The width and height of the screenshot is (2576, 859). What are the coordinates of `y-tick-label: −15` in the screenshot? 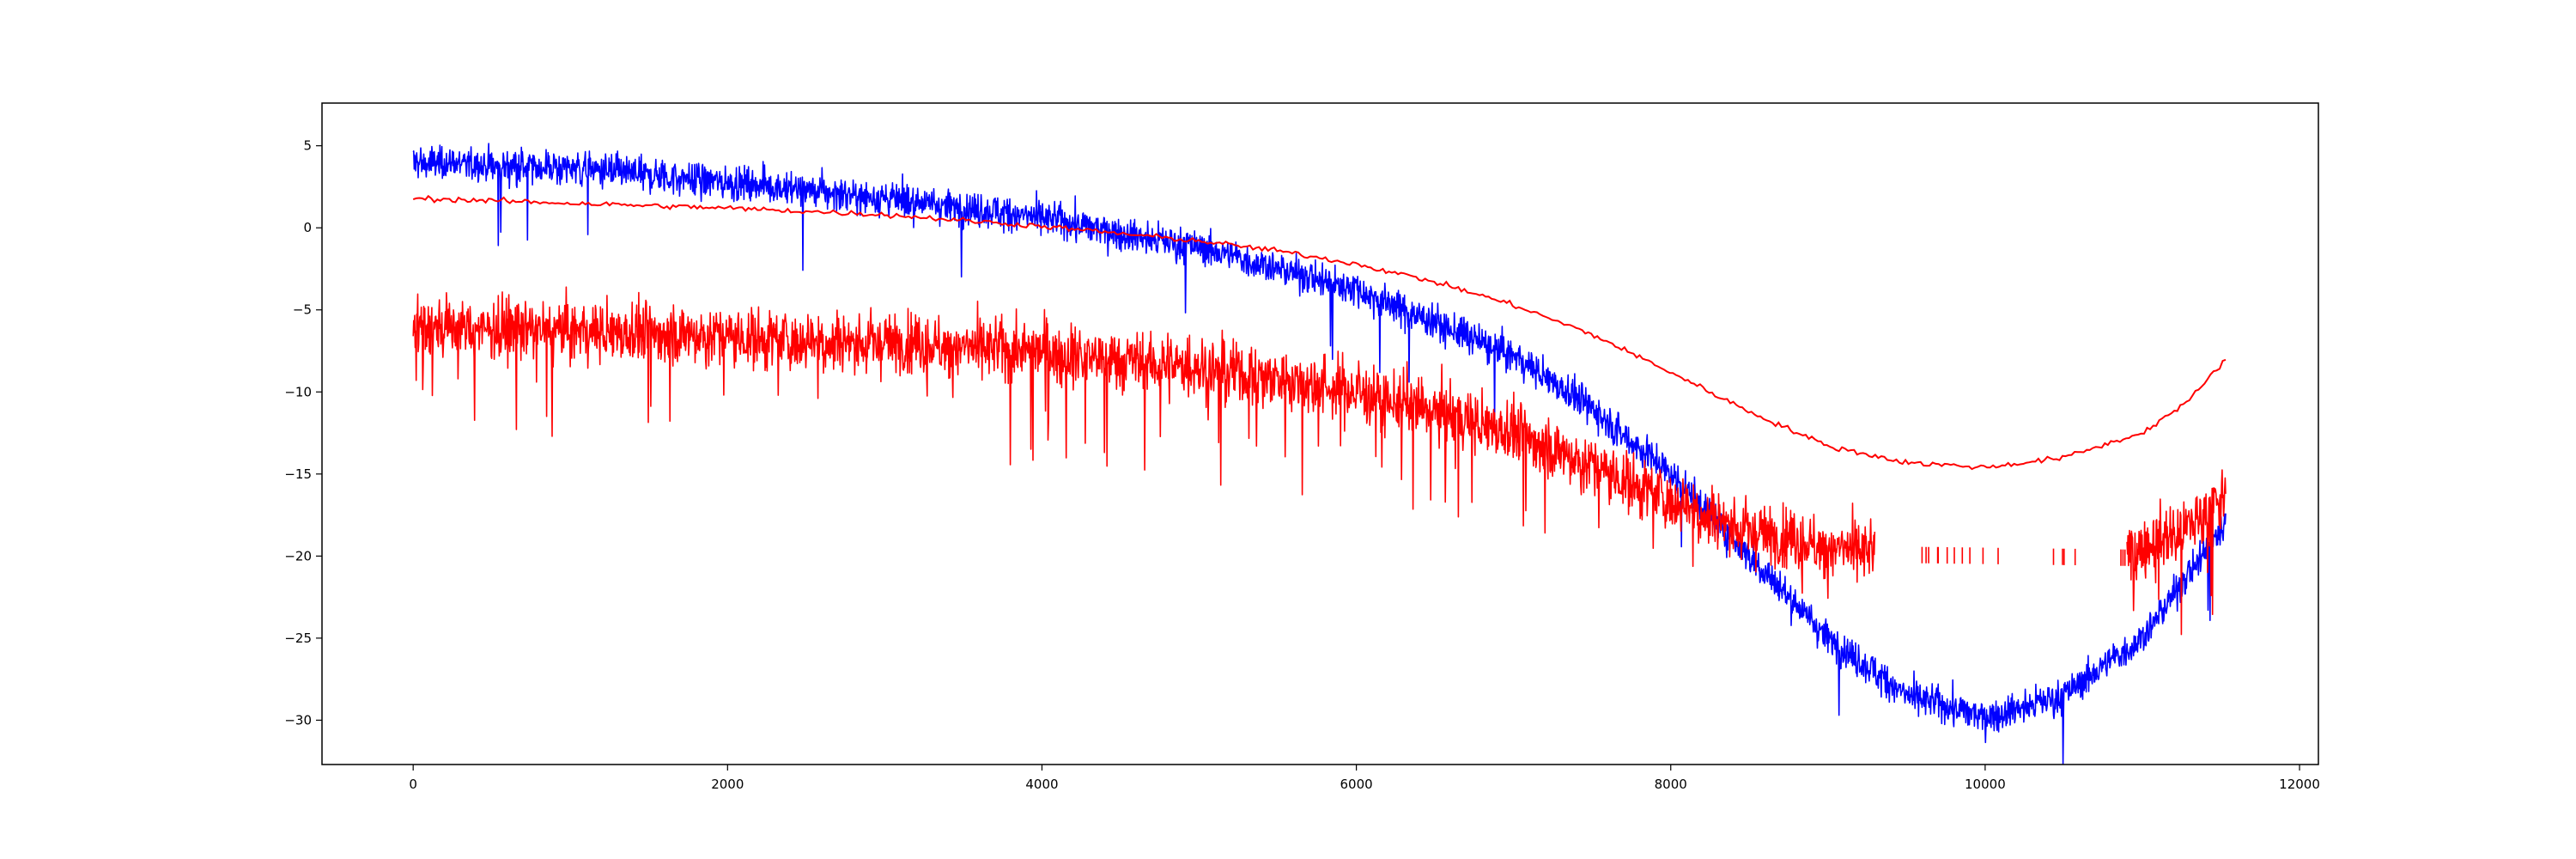 It's located at (298, 474).